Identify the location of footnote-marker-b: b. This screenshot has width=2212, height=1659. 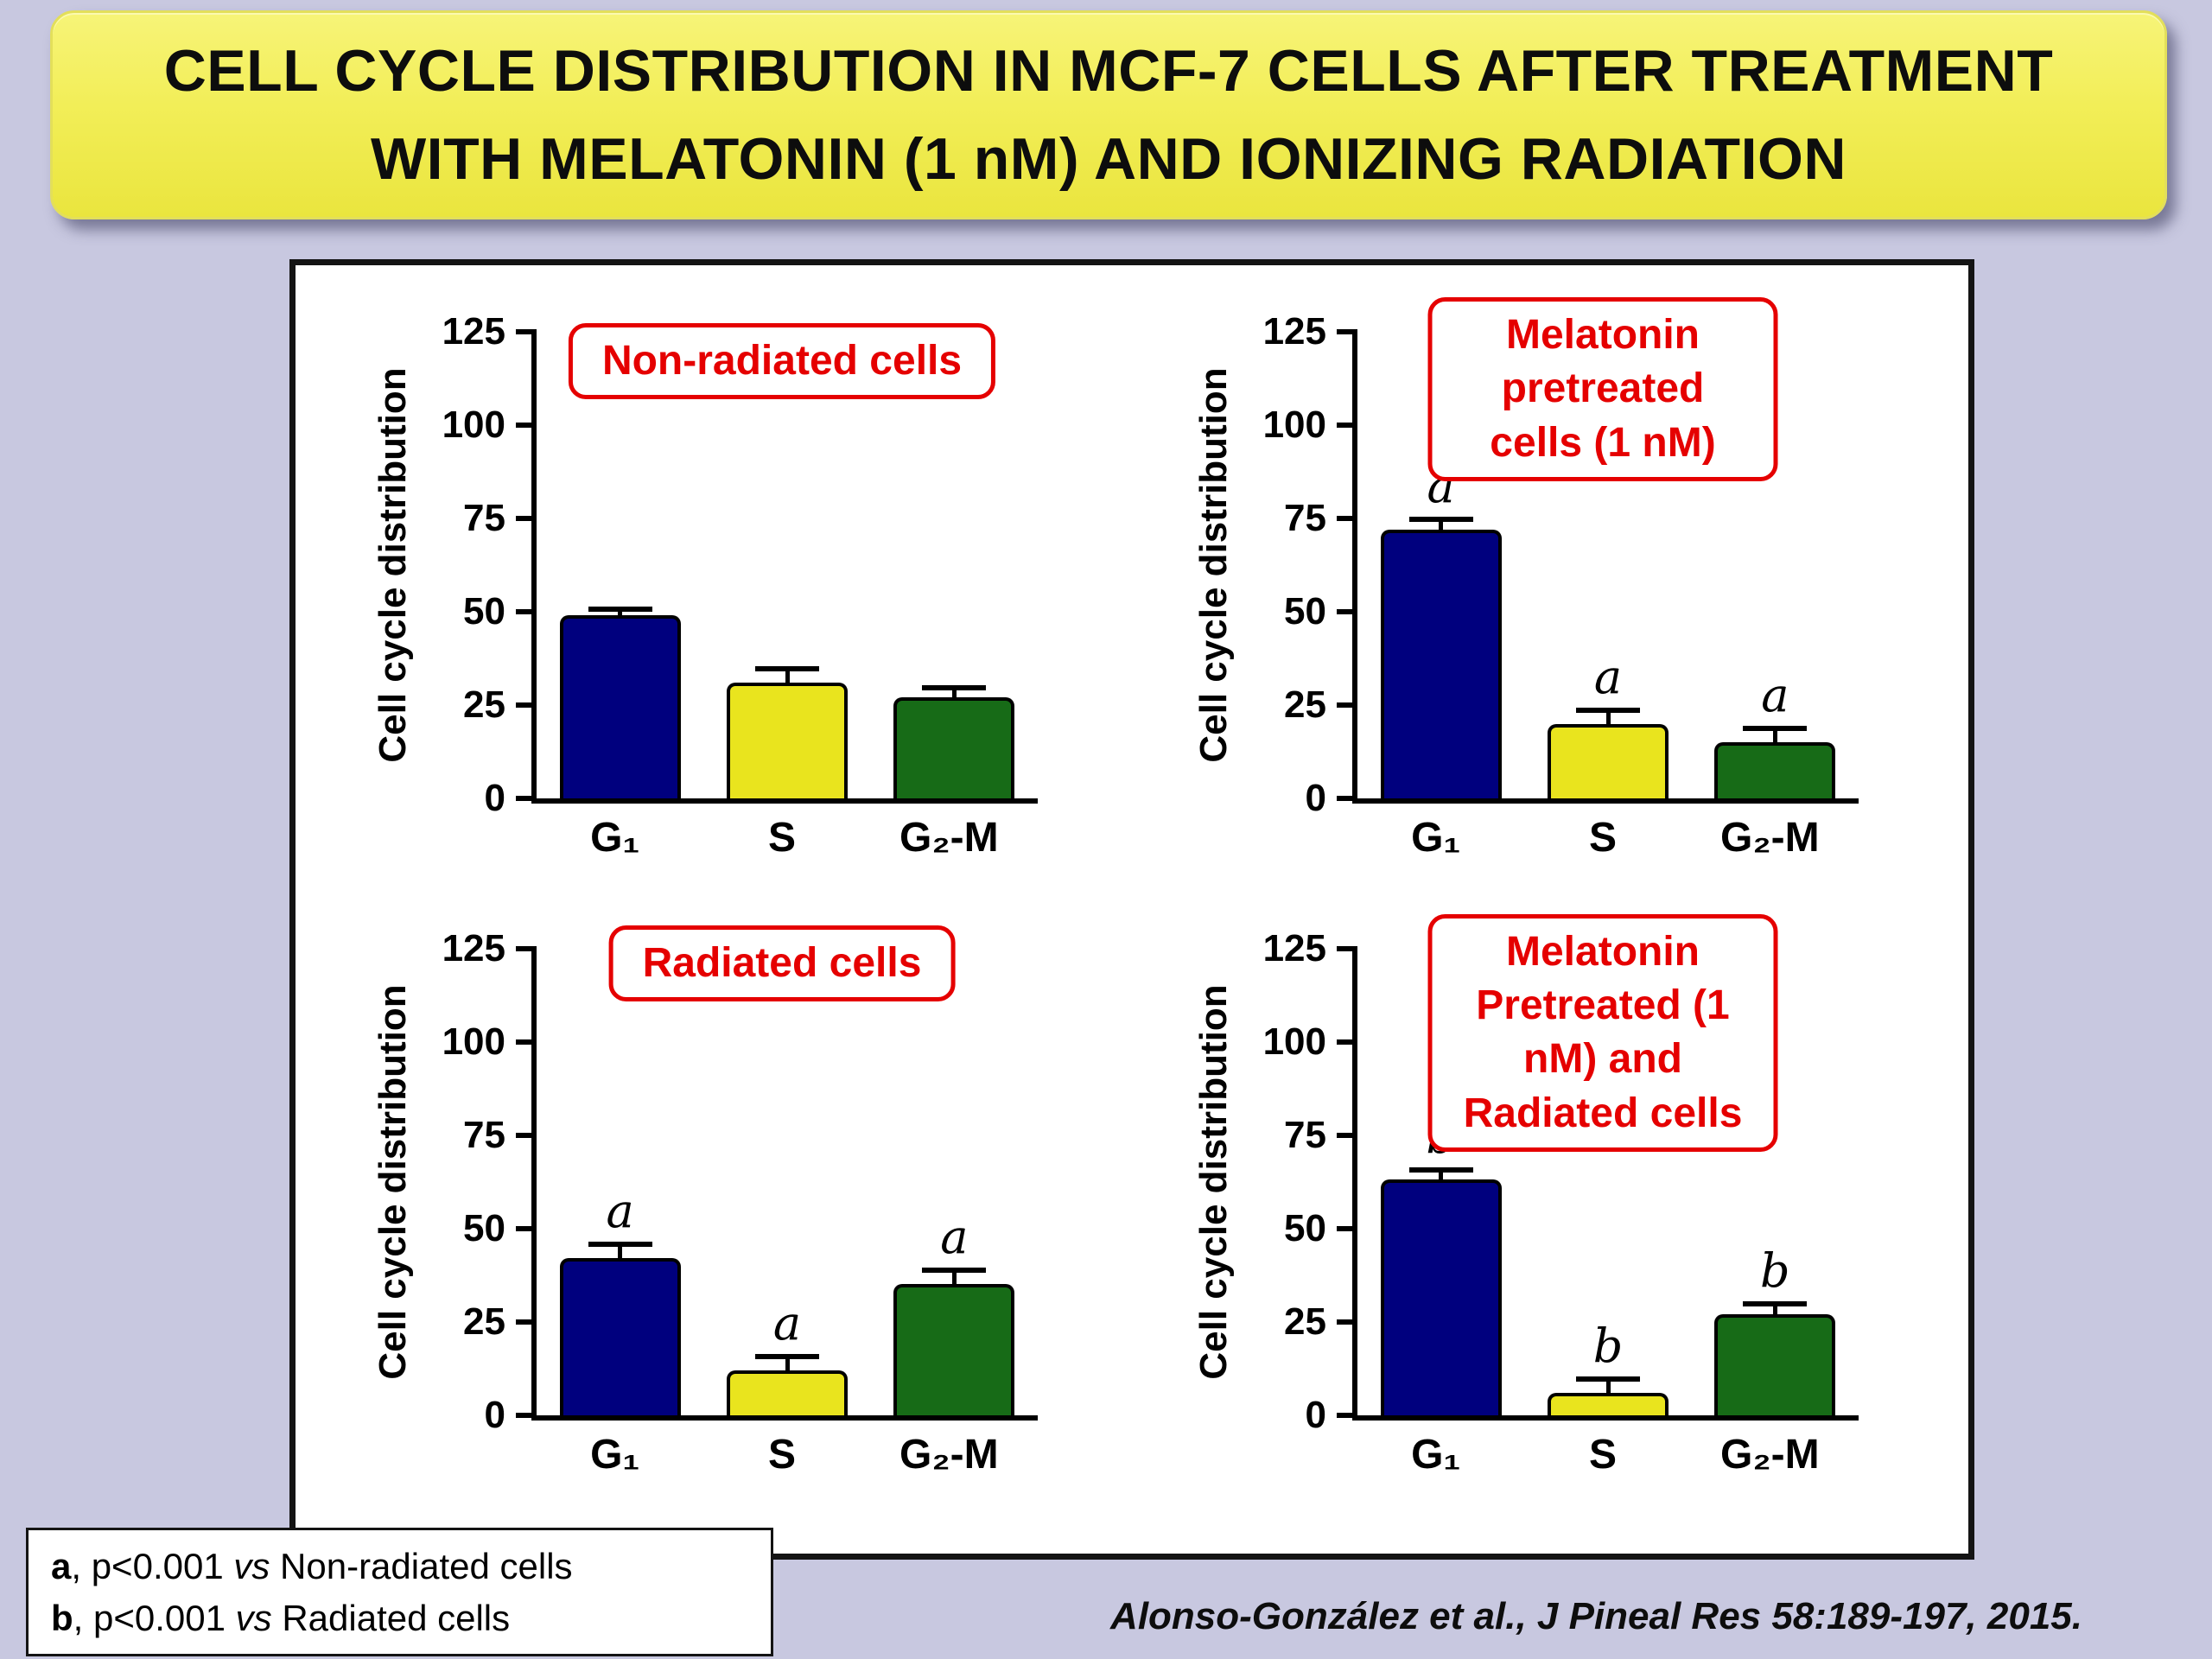
(62, 1617).